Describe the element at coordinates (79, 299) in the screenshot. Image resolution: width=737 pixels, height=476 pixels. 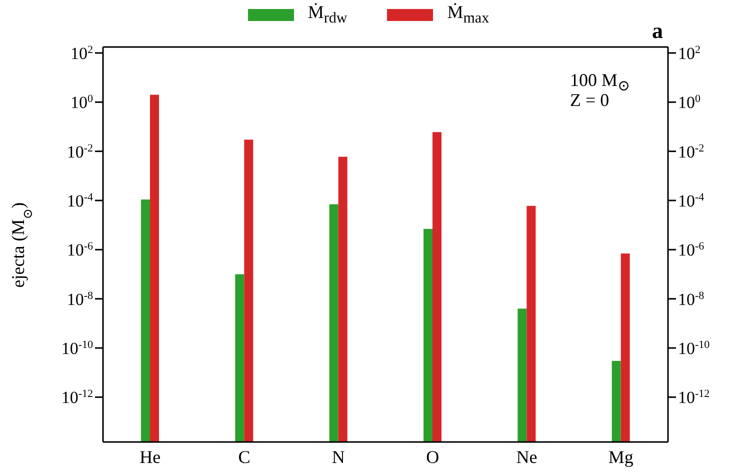
I see `text: 10$^{-8}$` at that location.